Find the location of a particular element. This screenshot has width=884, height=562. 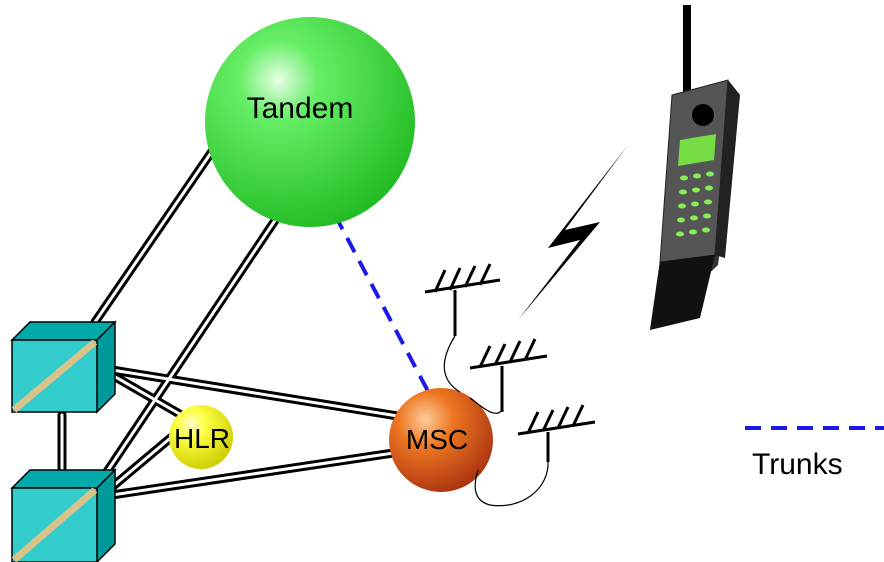

trunk-dashed is located at coordinates (382, 305).